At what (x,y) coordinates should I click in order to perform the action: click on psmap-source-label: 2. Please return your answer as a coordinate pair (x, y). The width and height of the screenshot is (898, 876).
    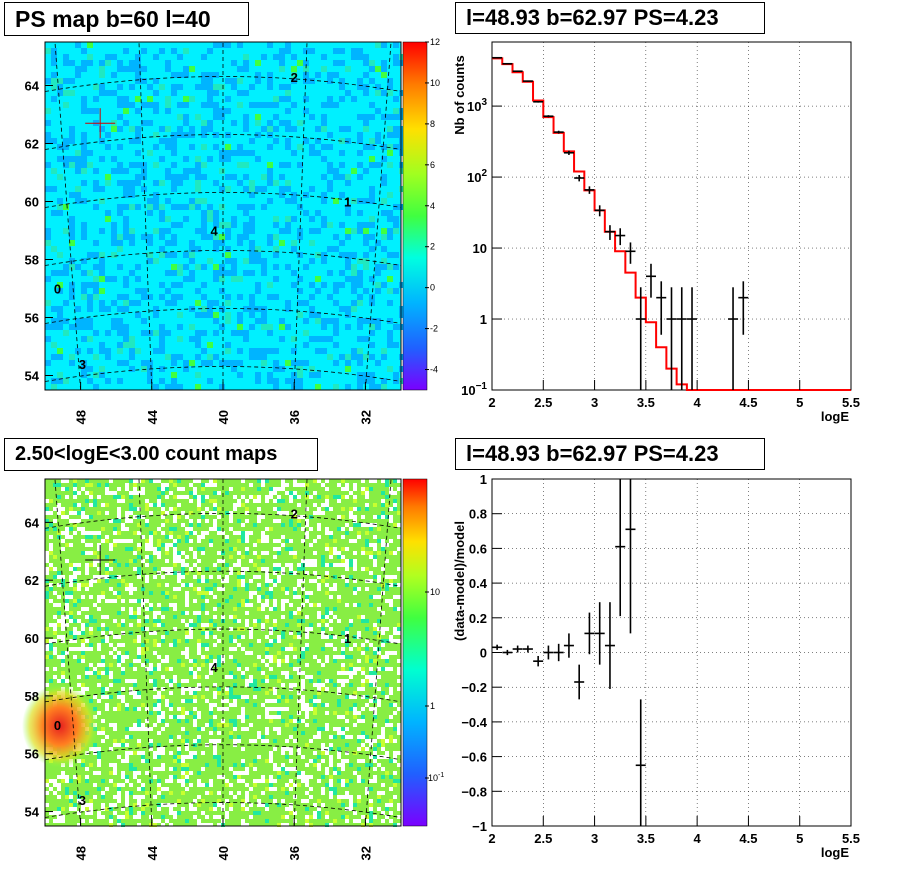
    Looking at the image, I should click on (294, 77).